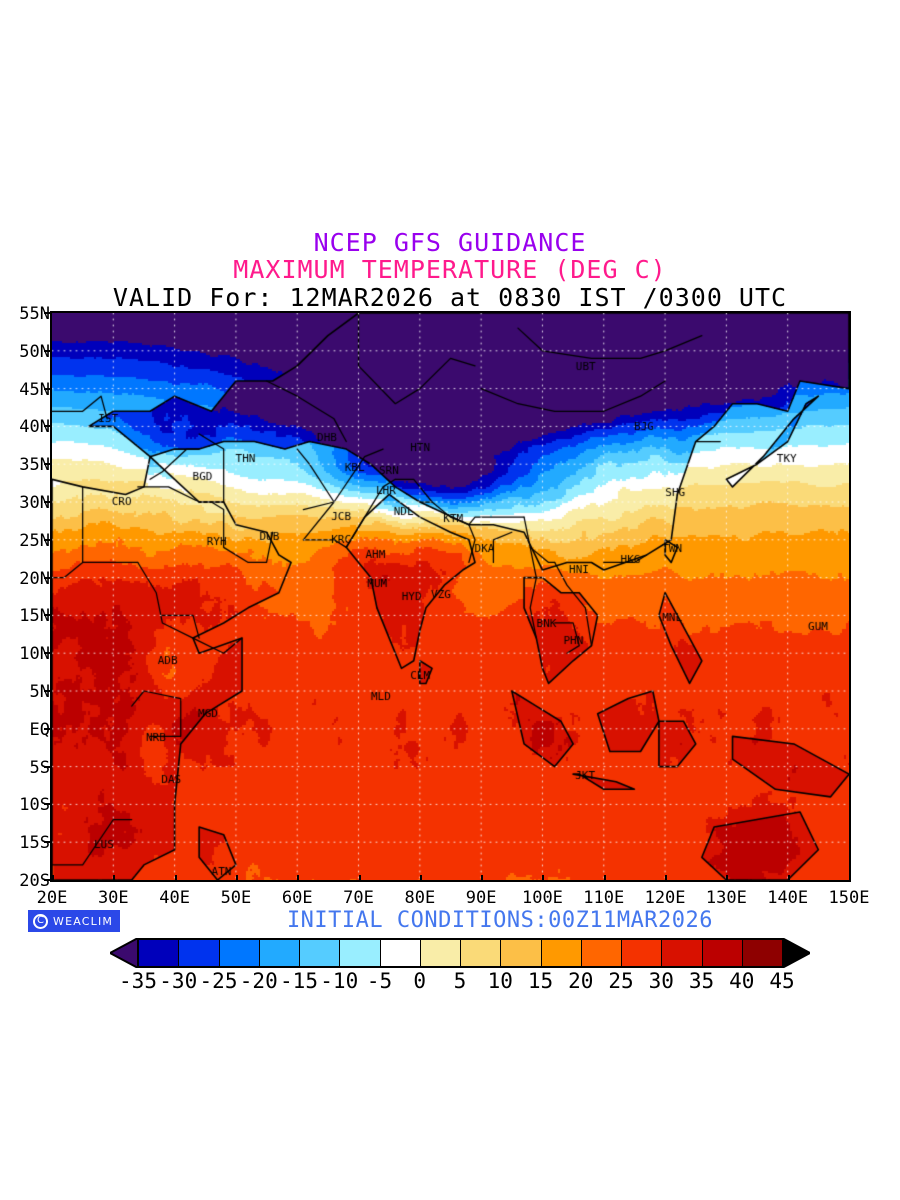 The width and height of the screenshot is (900, 1200). What do you see at coordinates (339, 981) in the screenshot?
I see `colorbar-tick-label: -10` at bounding box center [339, 981].